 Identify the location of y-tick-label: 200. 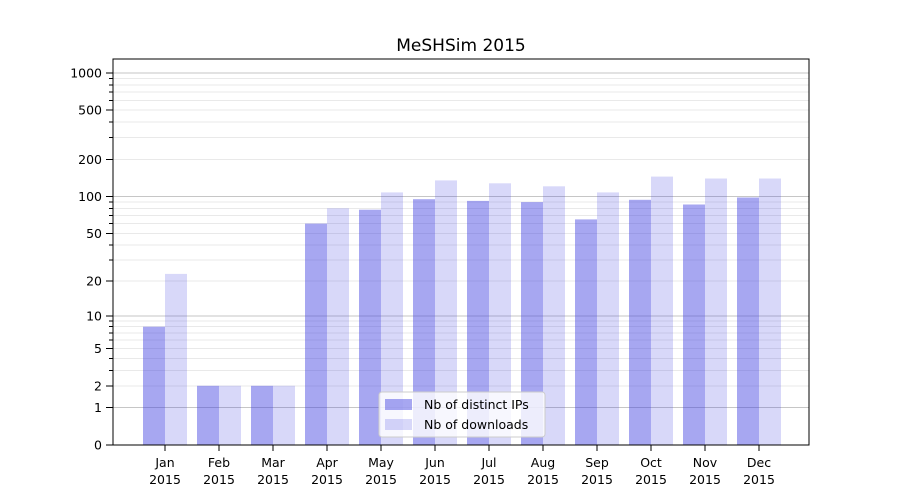
(90, 159).